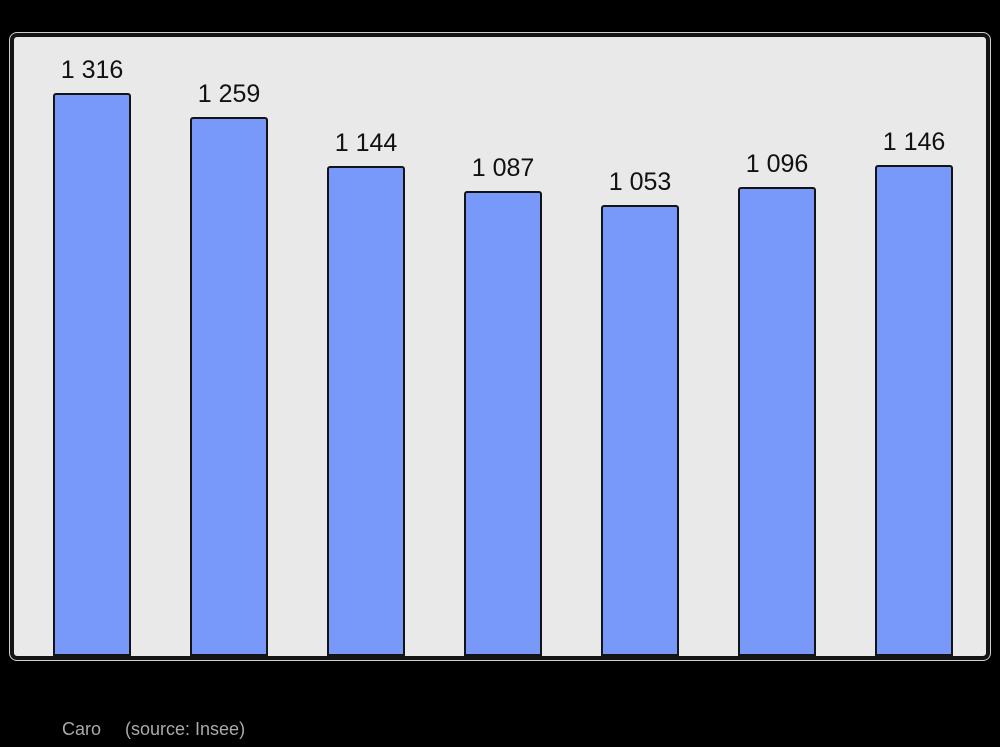 The image size is (1000, 747). I want to click on bar-value-label: 1 146, so click(914, 142).